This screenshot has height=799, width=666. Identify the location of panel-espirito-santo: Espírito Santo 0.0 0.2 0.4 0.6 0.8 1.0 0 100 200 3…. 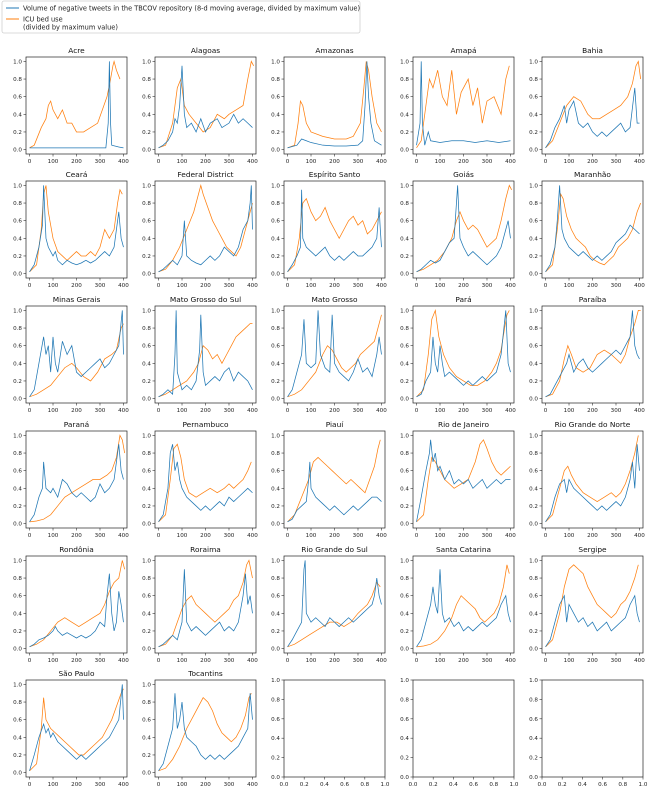
(329, 229).